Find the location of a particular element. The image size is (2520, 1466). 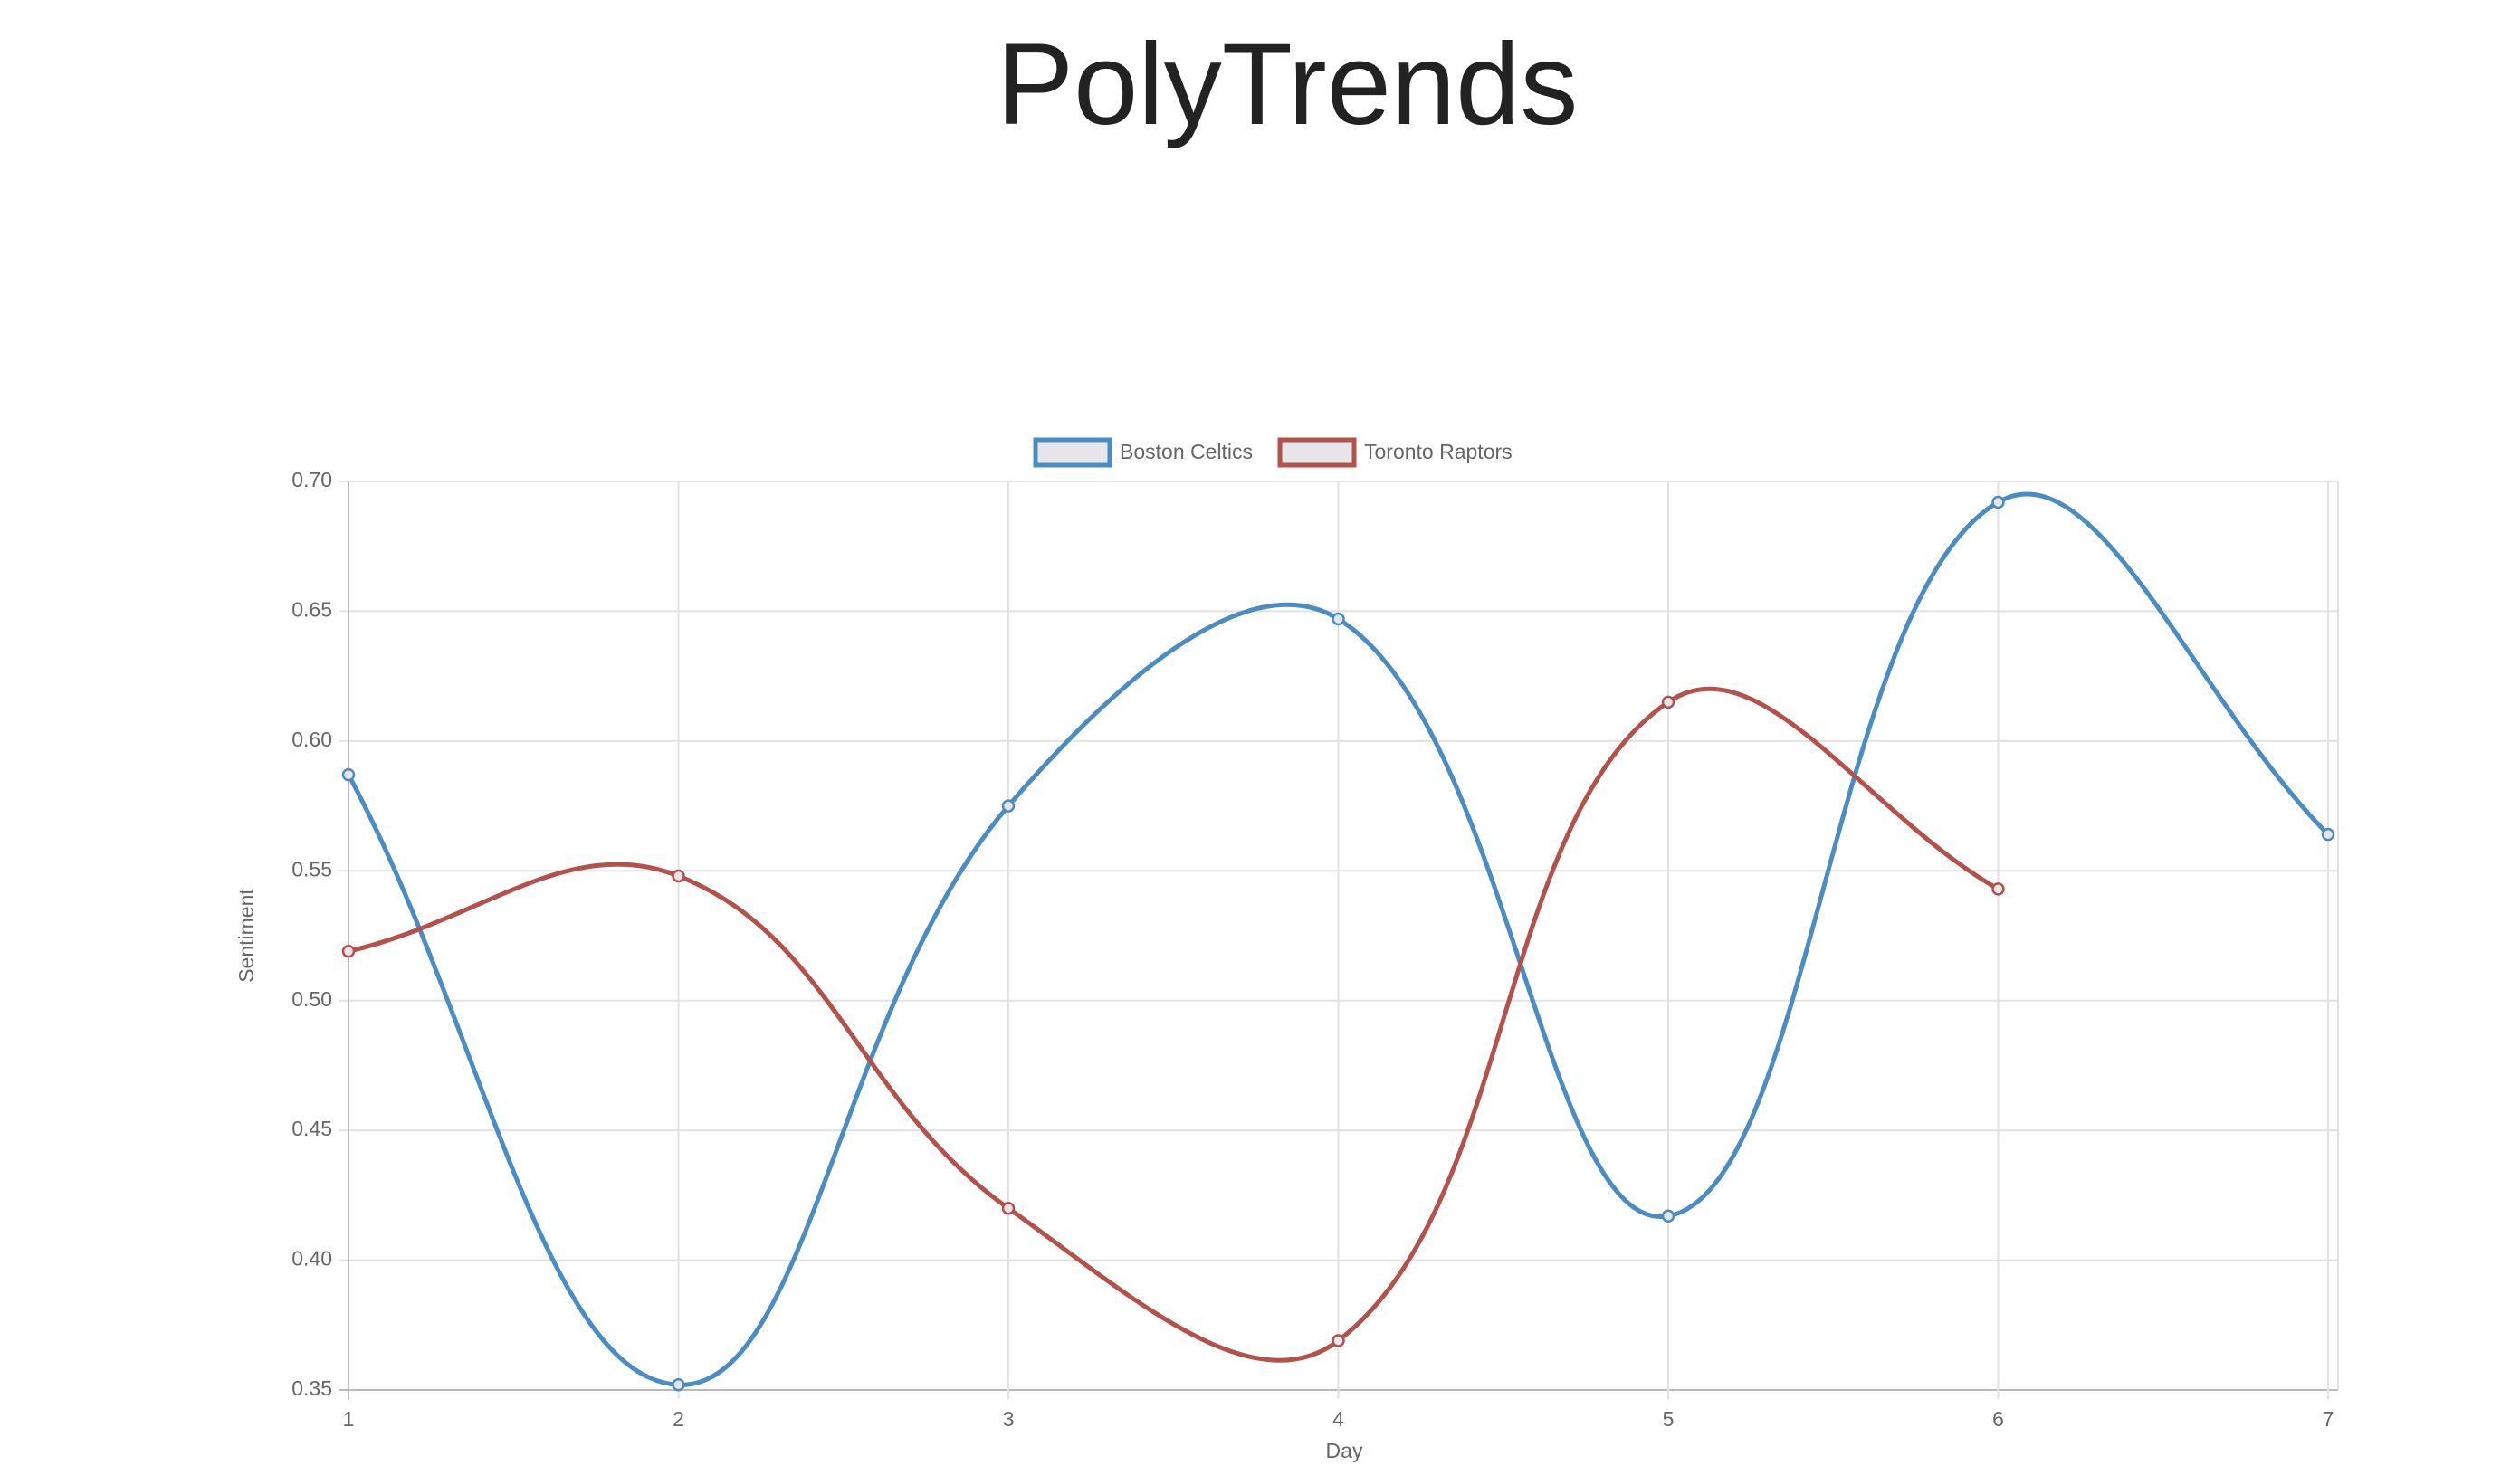

y-tick-label: 0.40 is located at coordinates (312, 1259).